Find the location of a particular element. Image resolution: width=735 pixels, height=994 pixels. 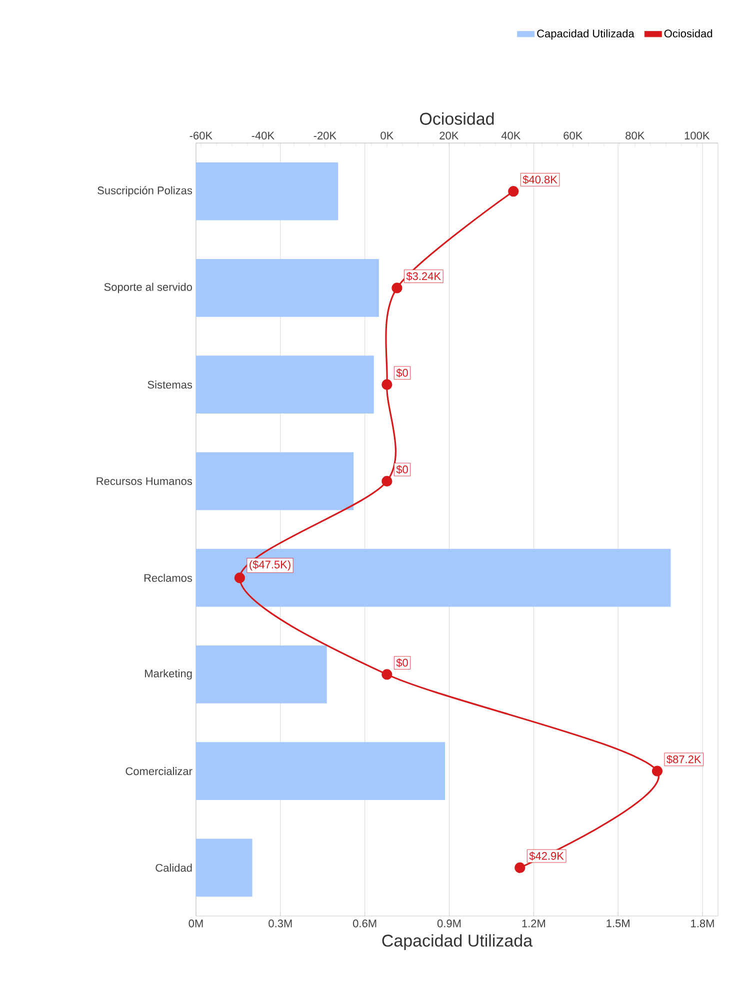

y-tick-label: Sistemas is located at coordinates (170, 384).